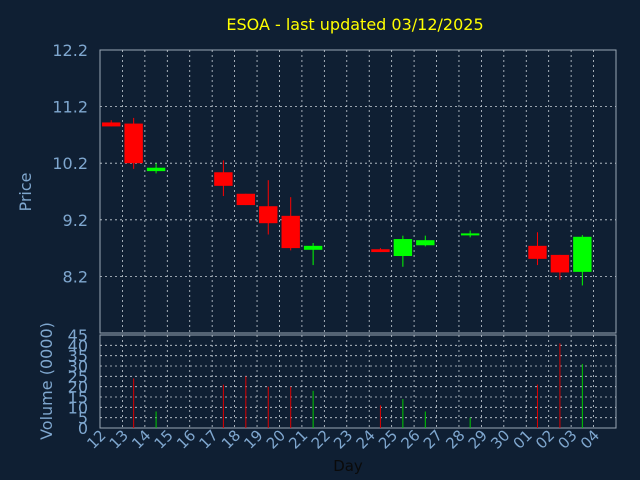 The height and width of the screenshot is (480, 640). I want to click on volume-y-tick-label: 0, so click(83, 428).